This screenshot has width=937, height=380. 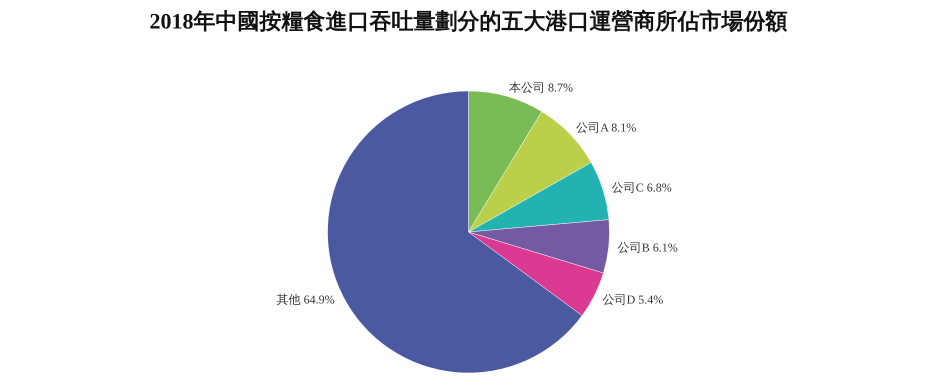 I want to click on slice-label: 公司A 8.1%, so click(x=606, y=127).